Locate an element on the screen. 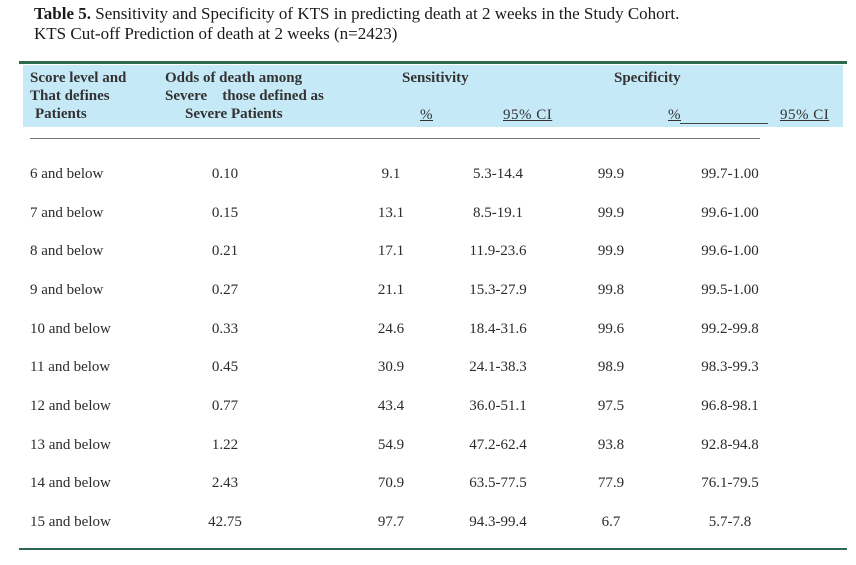 This screenshot has width=856, height=565. cell-odds: 42.75 is located at coordinates (225, 522).